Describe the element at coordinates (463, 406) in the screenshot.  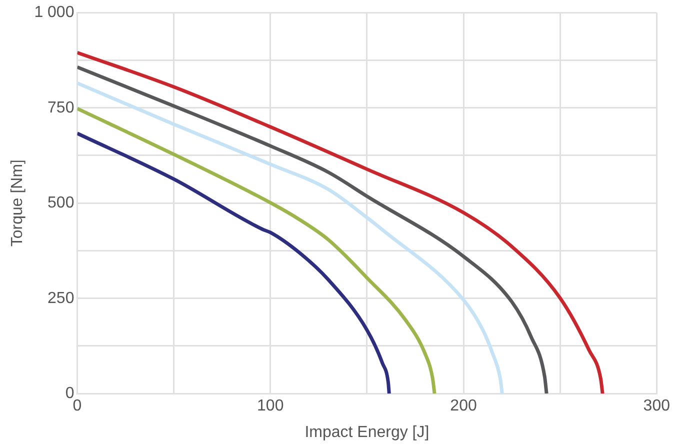
I see `x-tick-label: 200` at that location.